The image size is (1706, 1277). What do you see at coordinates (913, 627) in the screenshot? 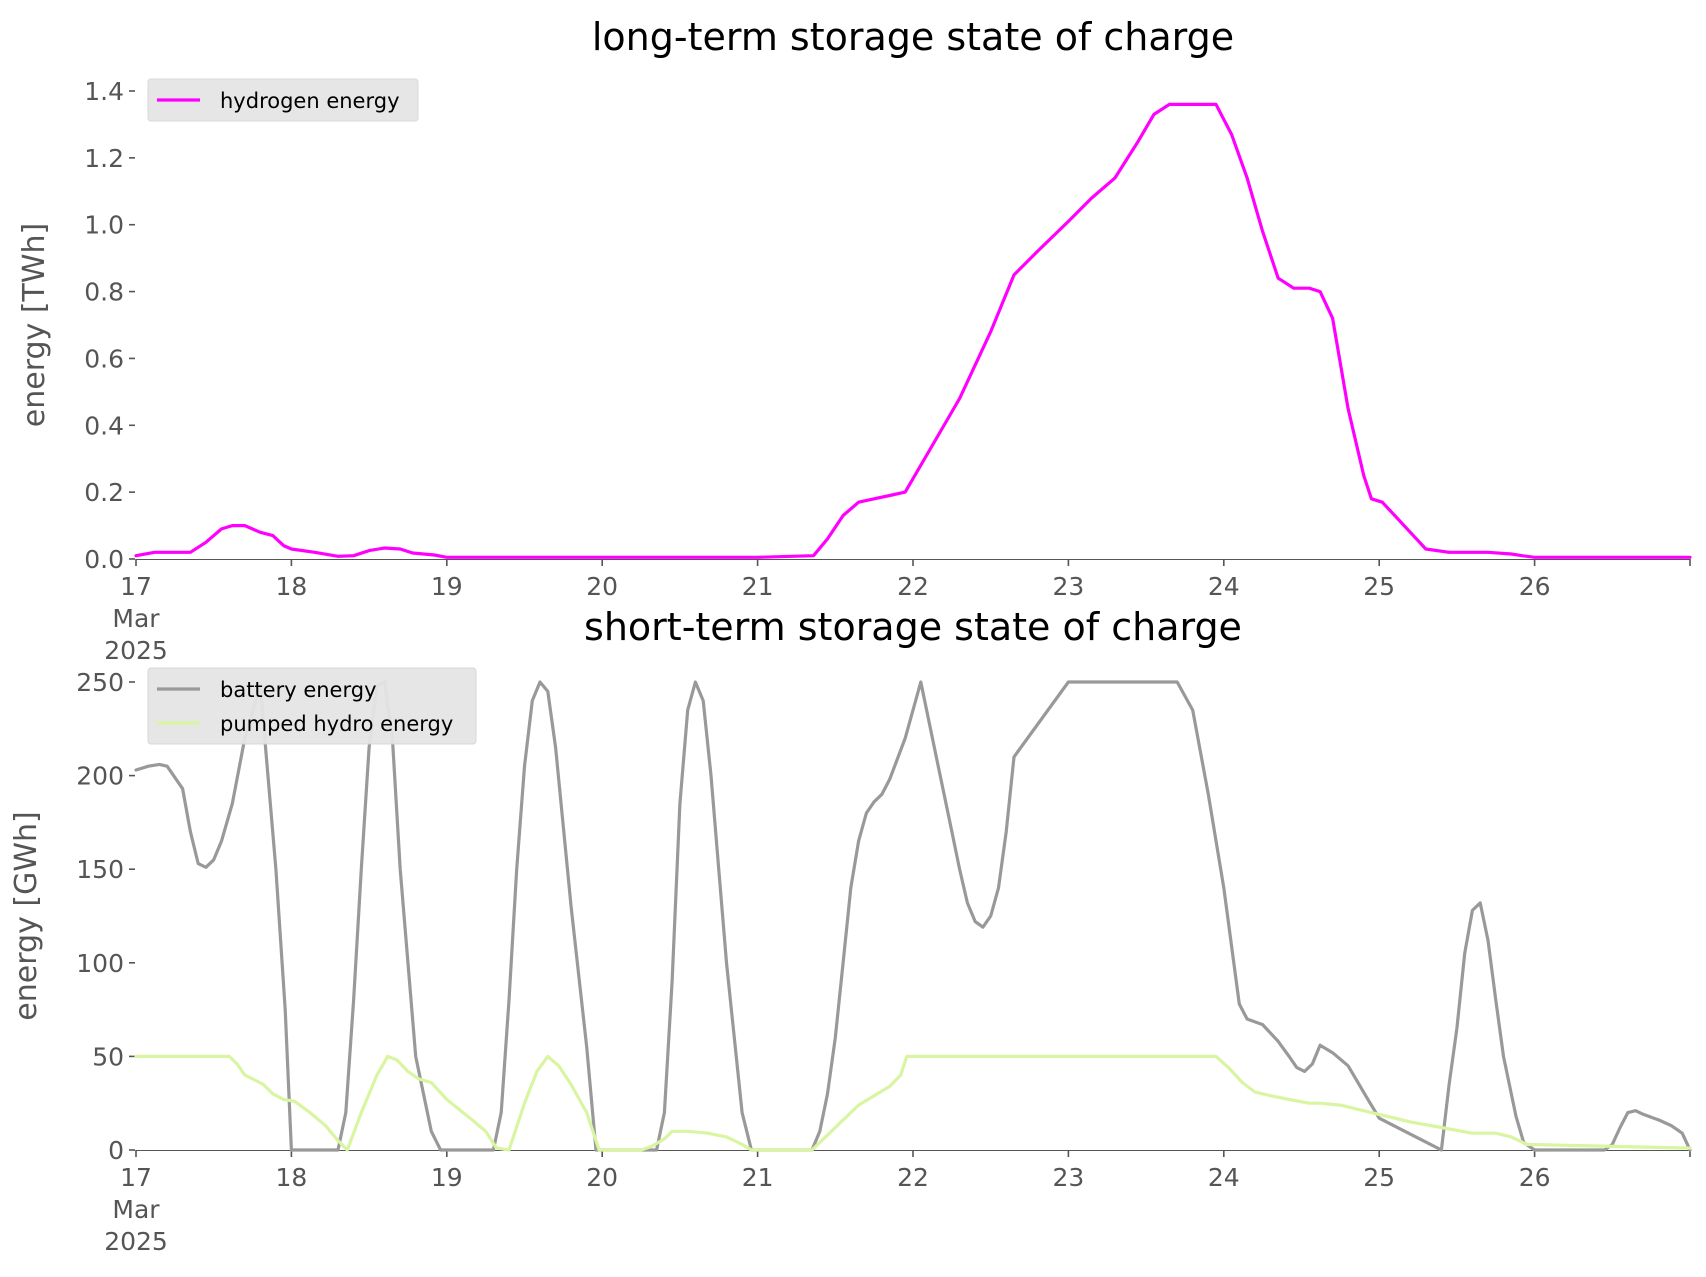
I see `chart-title-short-term: short-term storage state of charge` at bounding box center [913, 627].